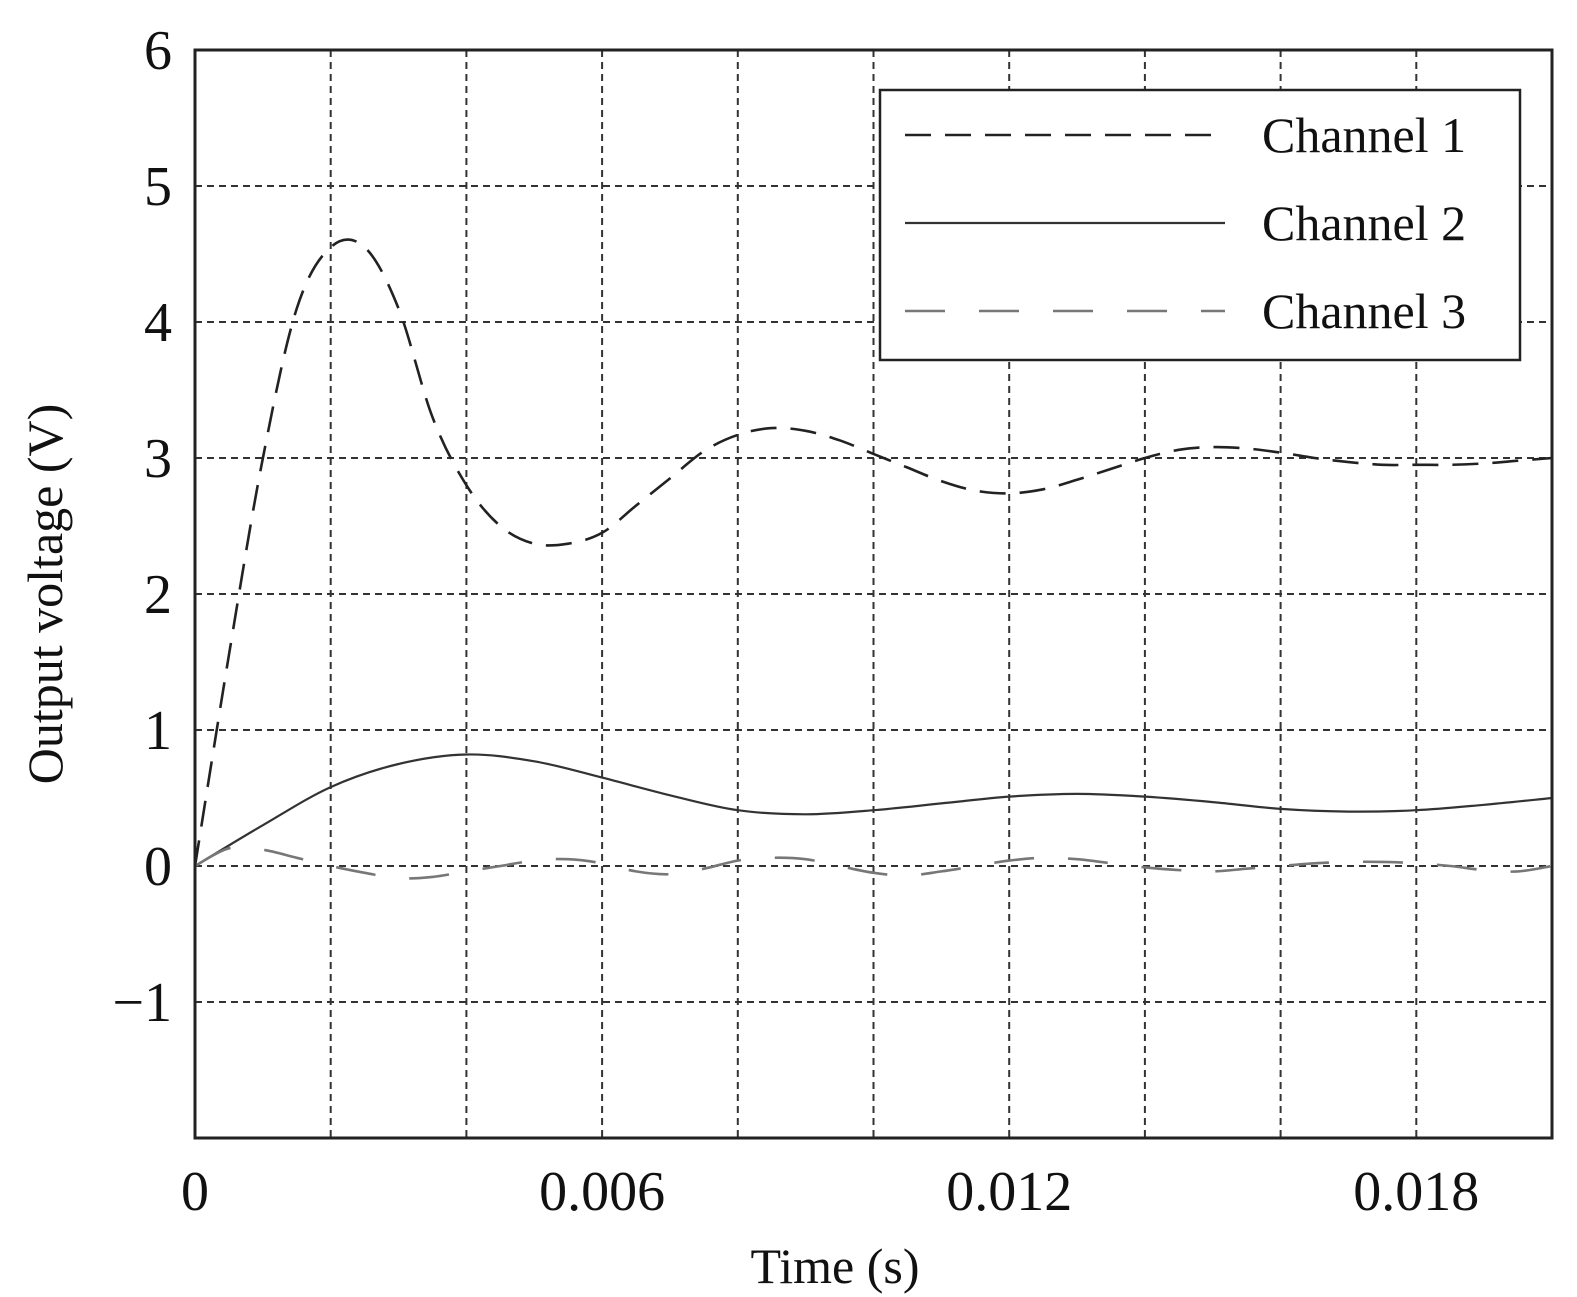 The width and height of the screenshot is (1577, 1297). Describe the element at coordinates (142, 1003) in the screenshot. I see `y-tick-label: −1` at that location.